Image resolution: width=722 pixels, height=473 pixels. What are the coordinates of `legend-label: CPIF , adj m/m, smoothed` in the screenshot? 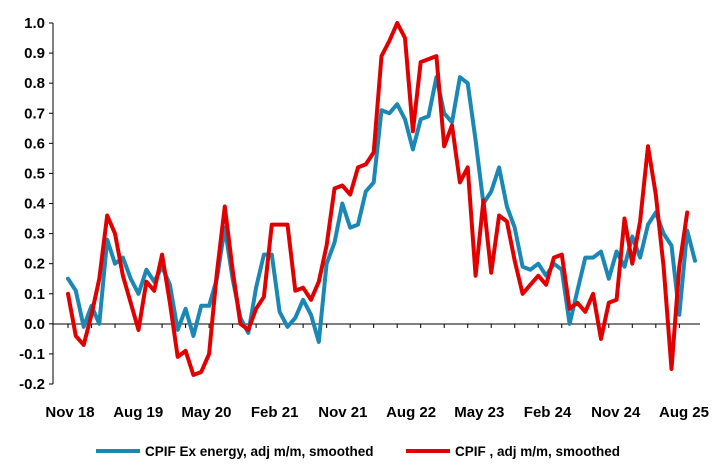 It's located at (537, 451).